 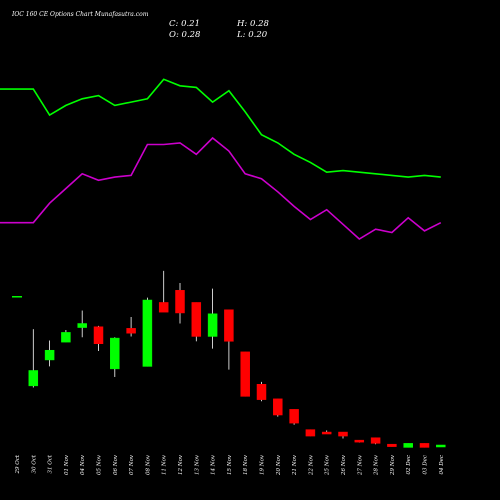 What do you see at coordinates (279, 465) in the screenshot?
I see `x-tick-label: 20 Nov` at bounding box center [279, 465].